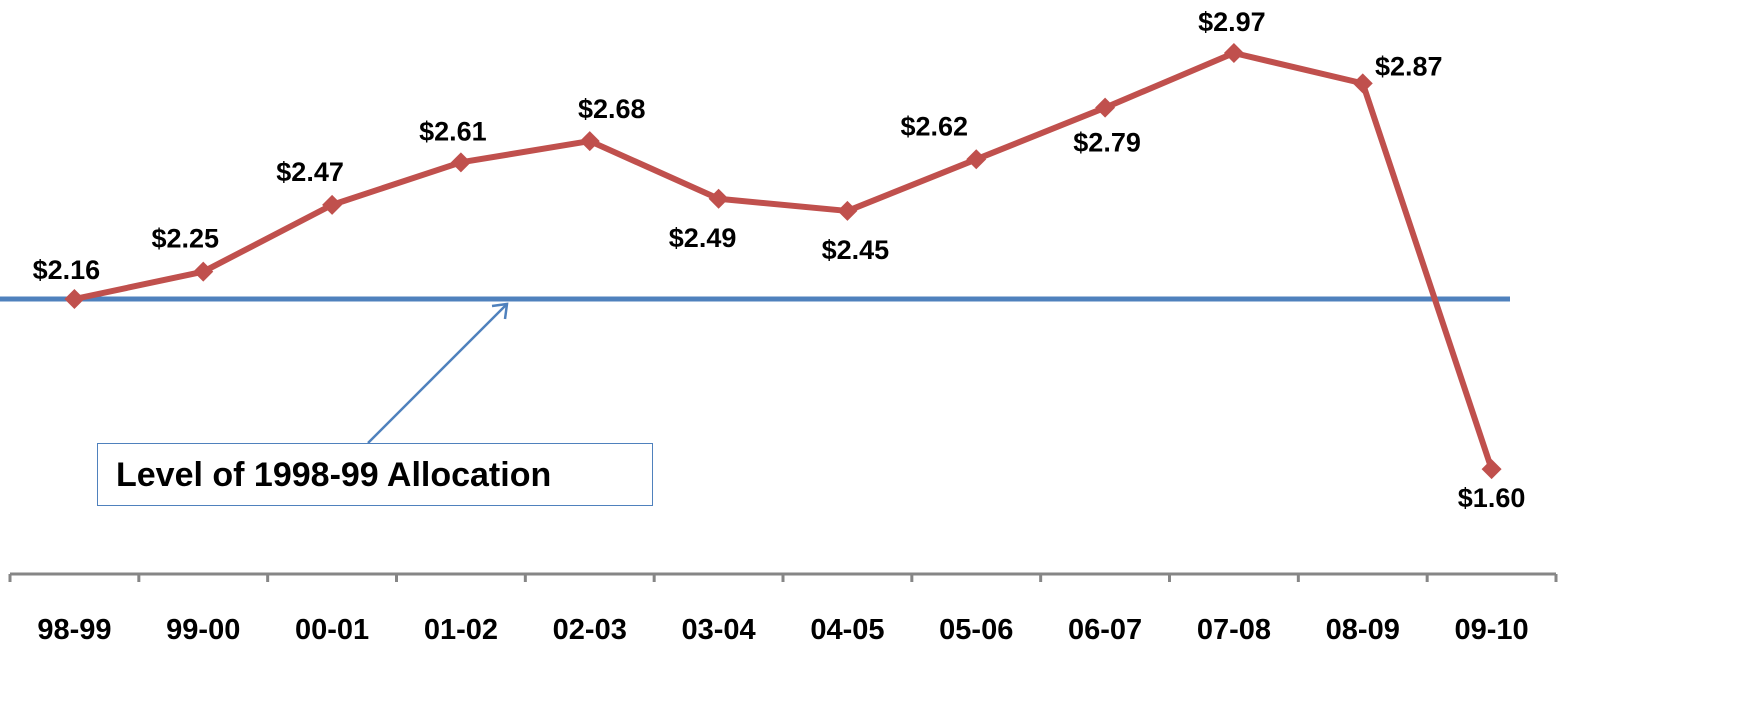 The height and width of the screenshot is (722, 1758). Describe the element at coordinates (334, 475) in the screenshot. I see `annotation-text: Level of 1998-99 Allocation` at that location.